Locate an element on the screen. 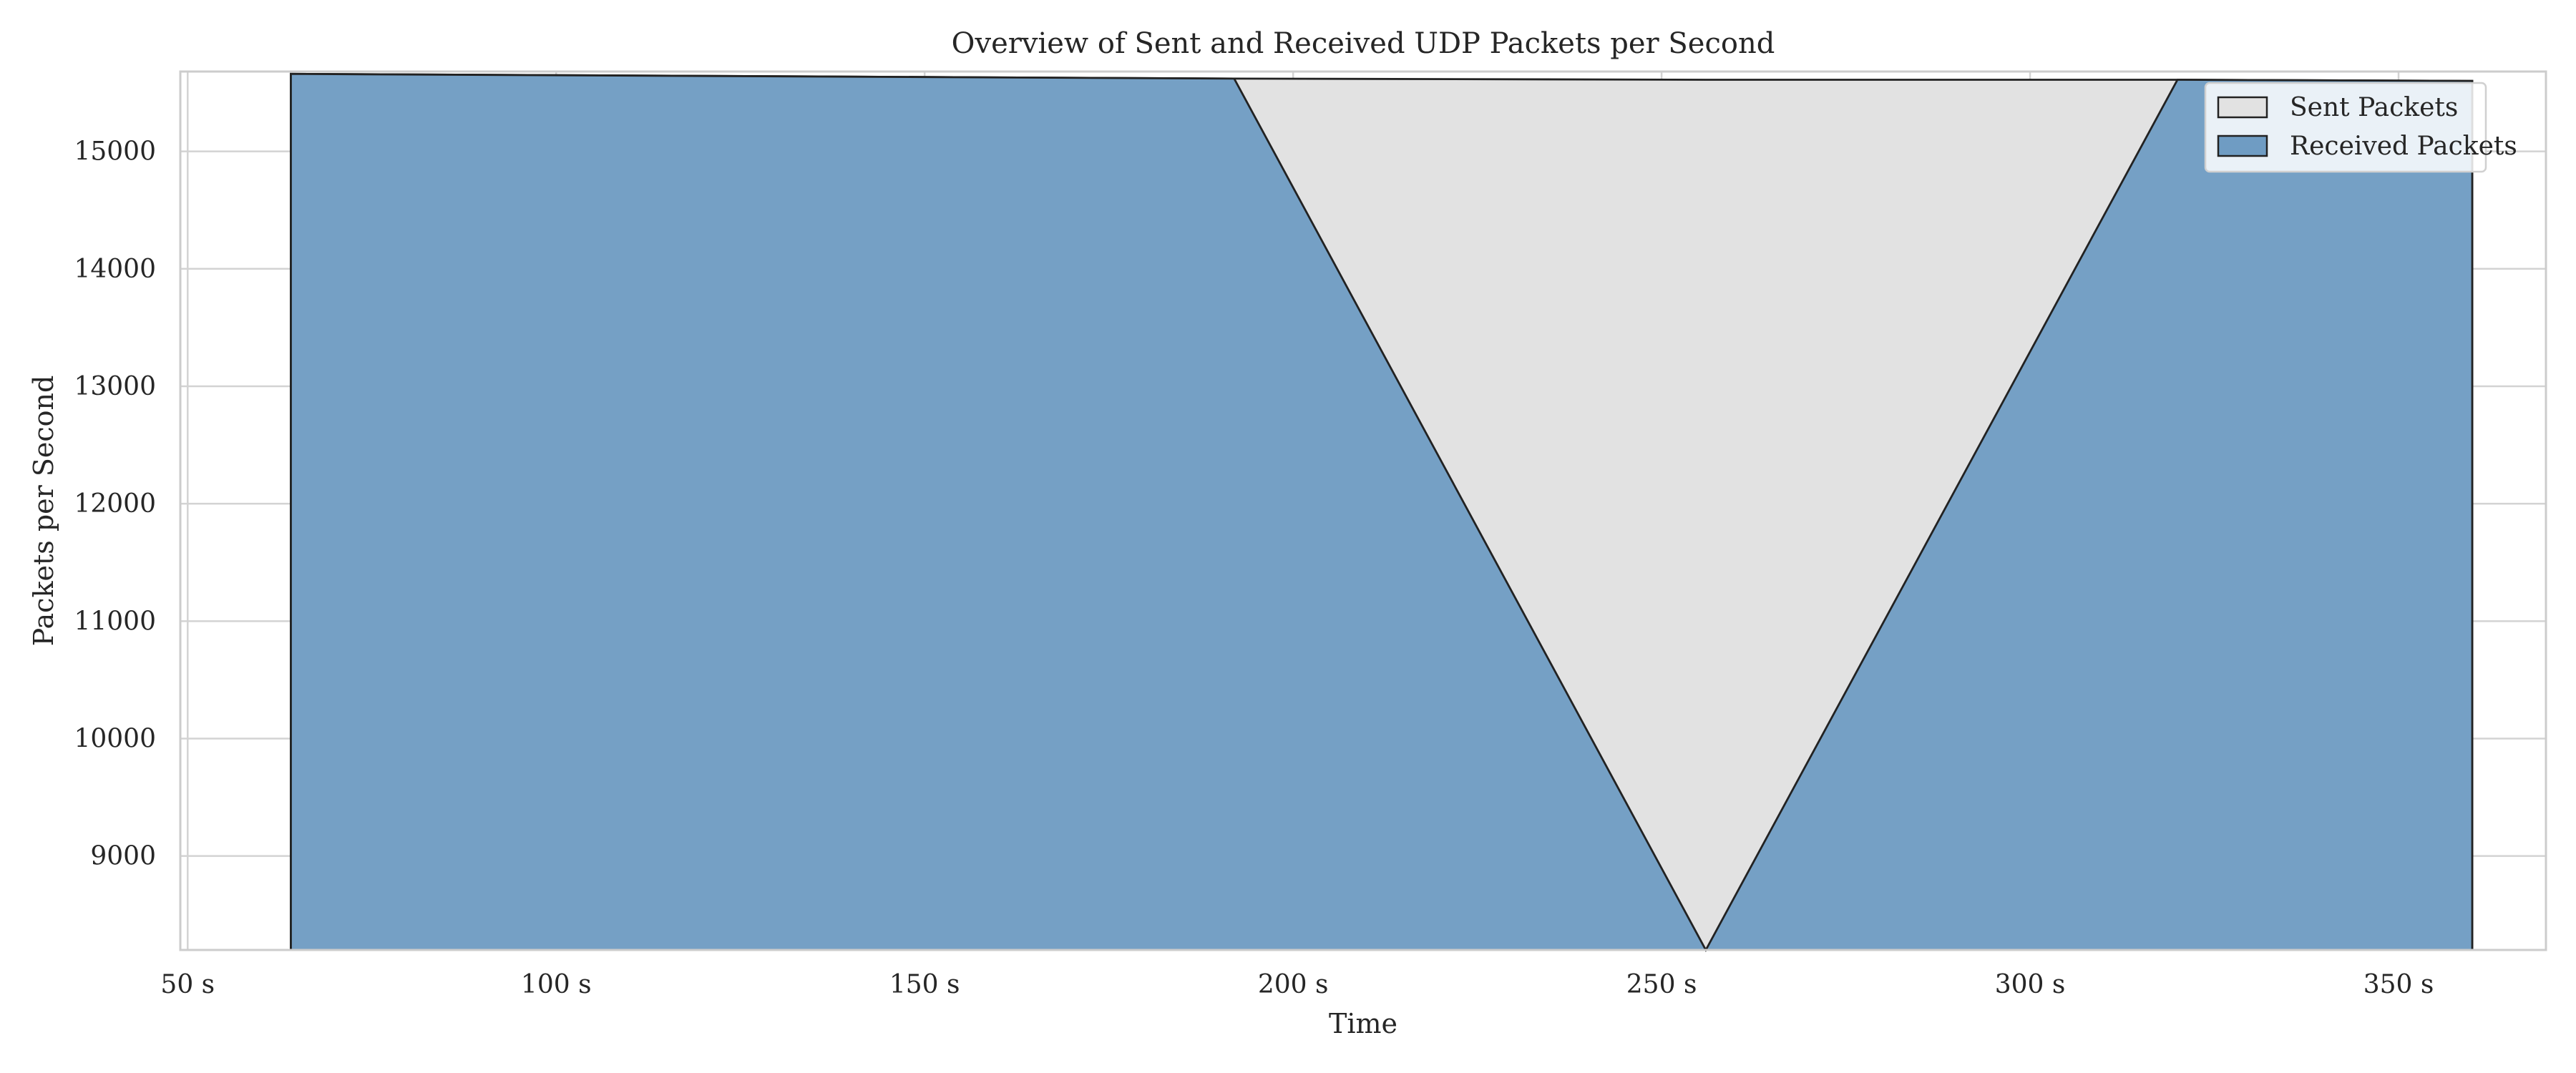 The image size is (2576, 1073). legend: Sent Packets Received Packets is located at coordinates (2360, 127).